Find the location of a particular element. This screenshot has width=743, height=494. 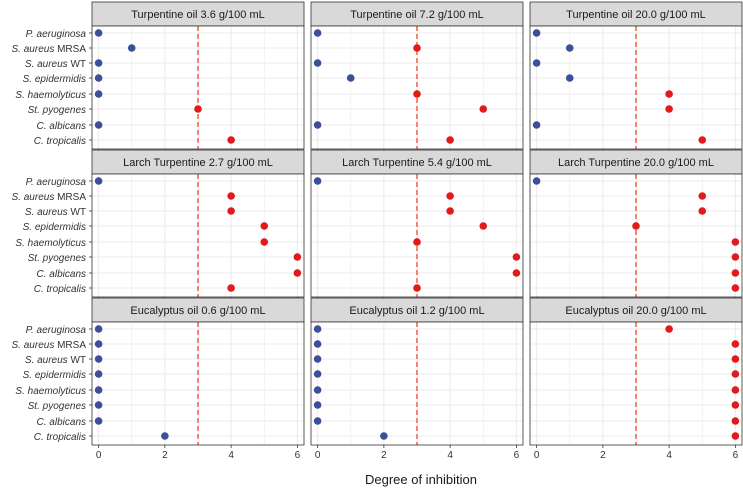

facet-title: Eucalyptus oil 20.0 g/100 mL is located at coordinates (635, 311).